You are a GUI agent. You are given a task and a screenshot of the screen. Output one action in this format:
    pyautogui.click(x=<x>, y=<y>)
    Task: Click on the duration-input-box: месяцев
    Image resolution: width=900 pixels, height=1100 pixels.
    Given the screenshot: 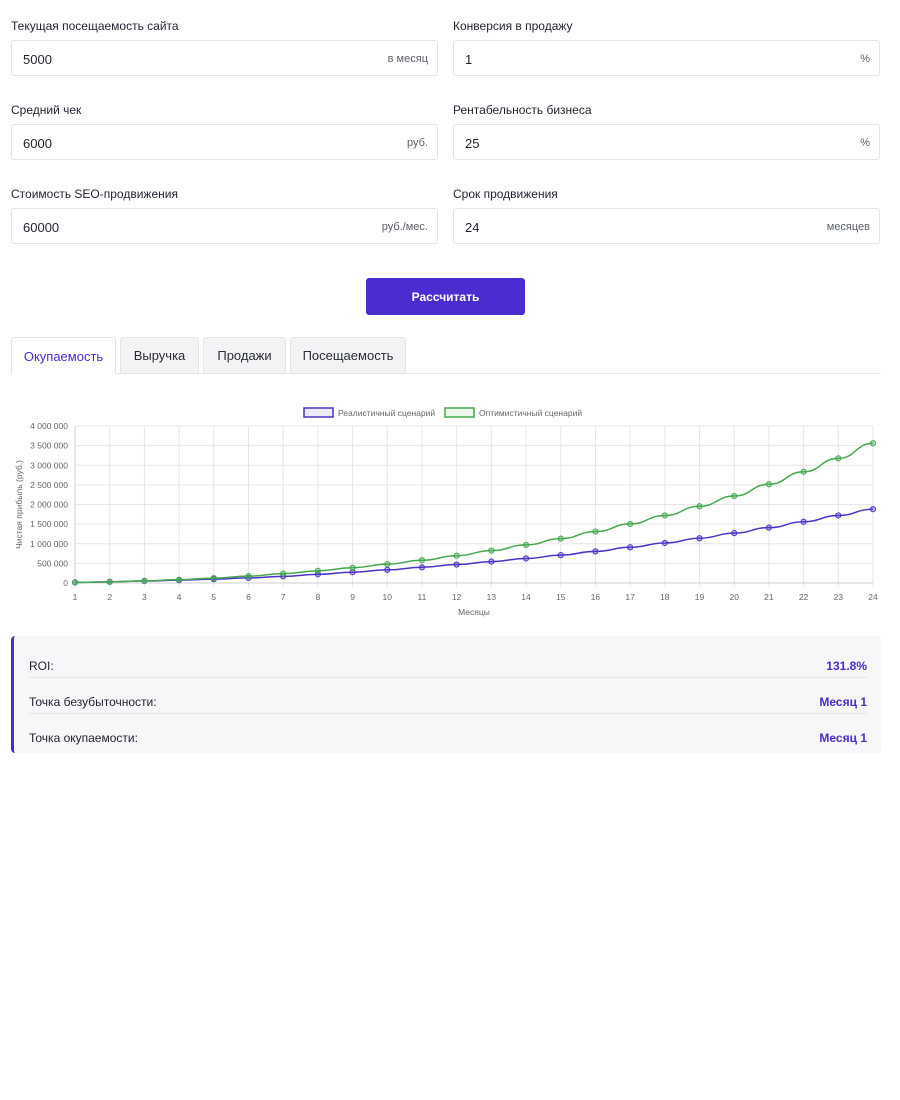 What is the action you would take?
    pyautogui.click(x=666, y=226)
    